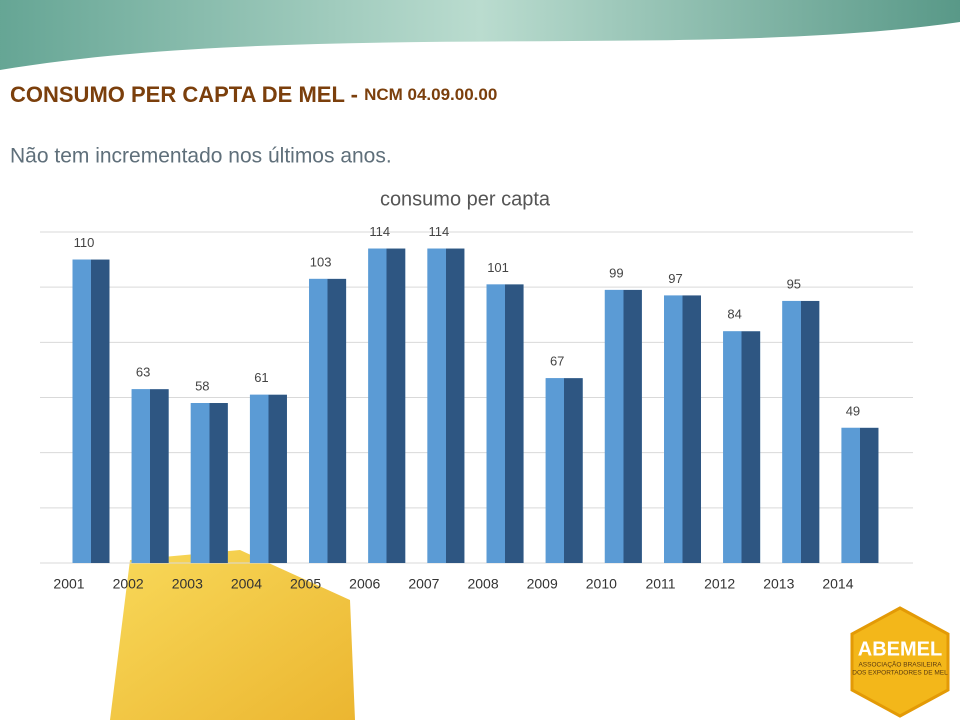 The width and height of the screenshot is (960, 720). I want to click on value-label: 49, so click(853, 410).